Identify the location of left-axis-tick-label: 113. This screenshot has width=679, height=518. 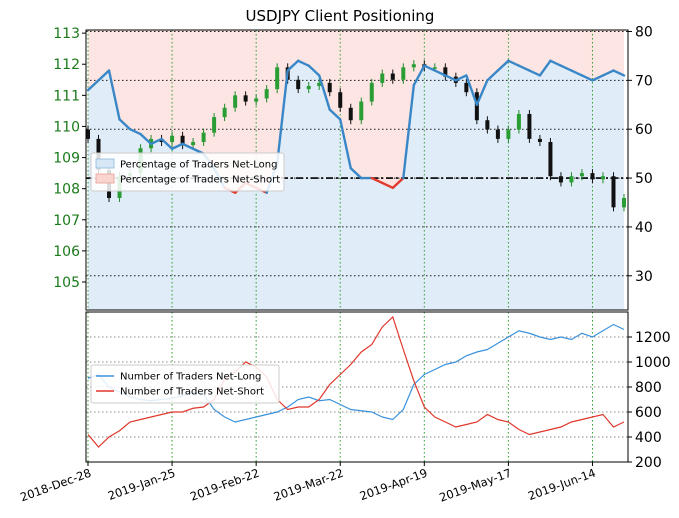
(66, 34).